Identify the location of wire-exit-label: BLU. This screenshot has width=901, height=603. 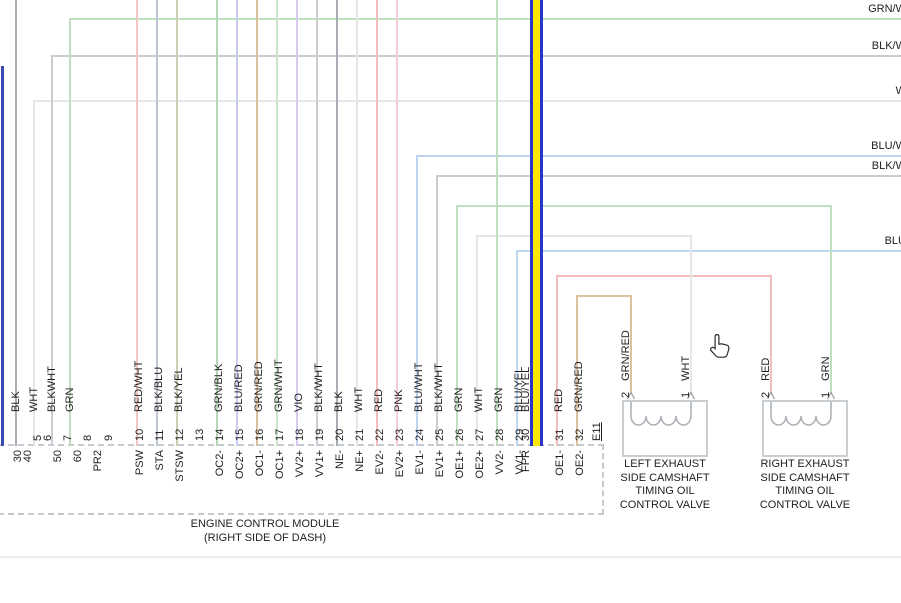
(892, 241).